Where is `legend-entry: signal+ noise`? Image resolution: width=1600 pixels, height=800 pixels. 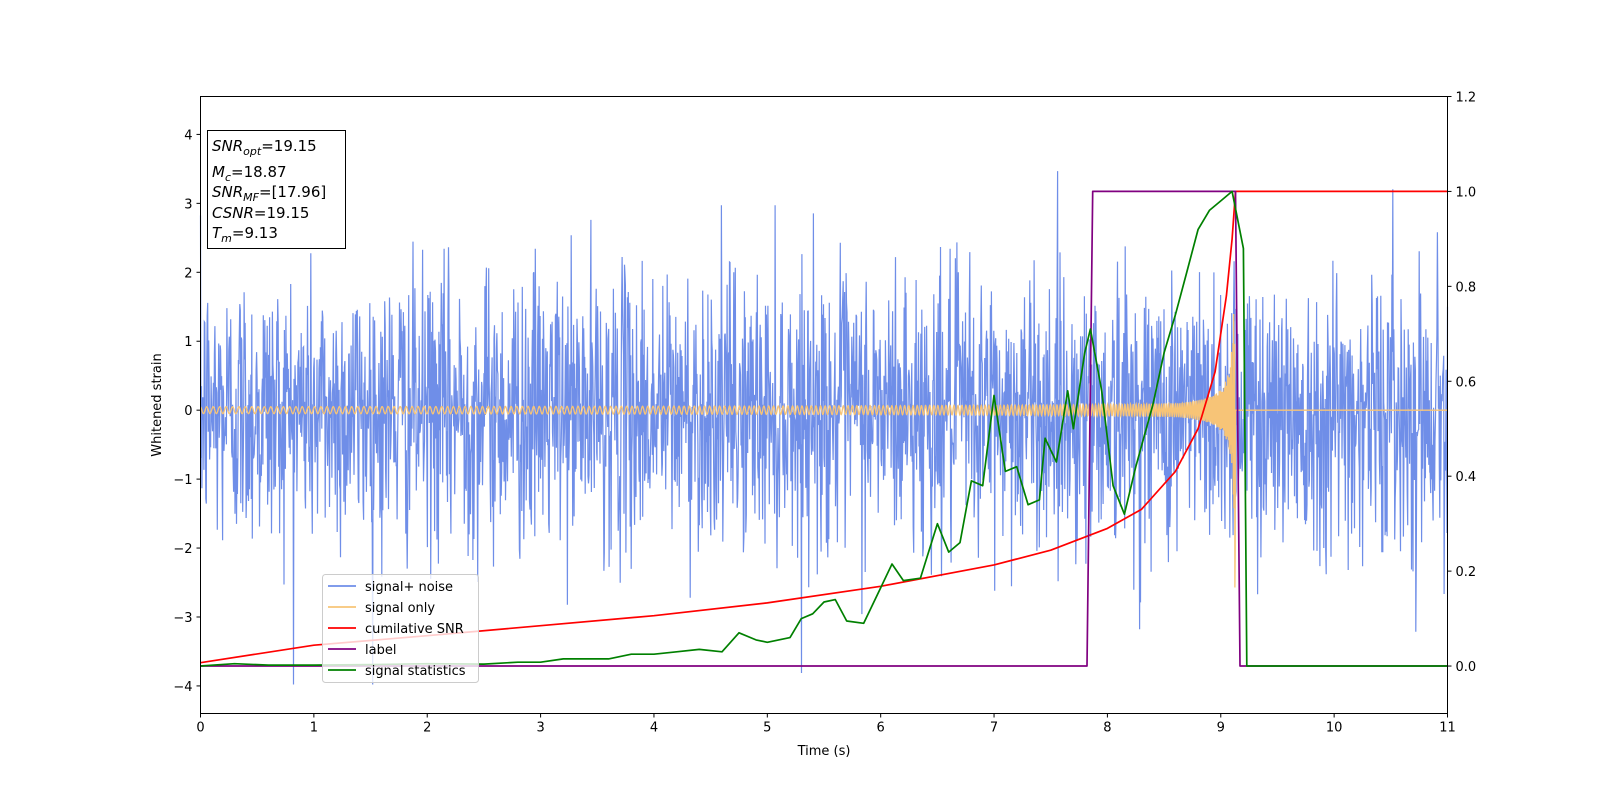 legend-entry: signal+ noise is located at coordinates (409, 587).